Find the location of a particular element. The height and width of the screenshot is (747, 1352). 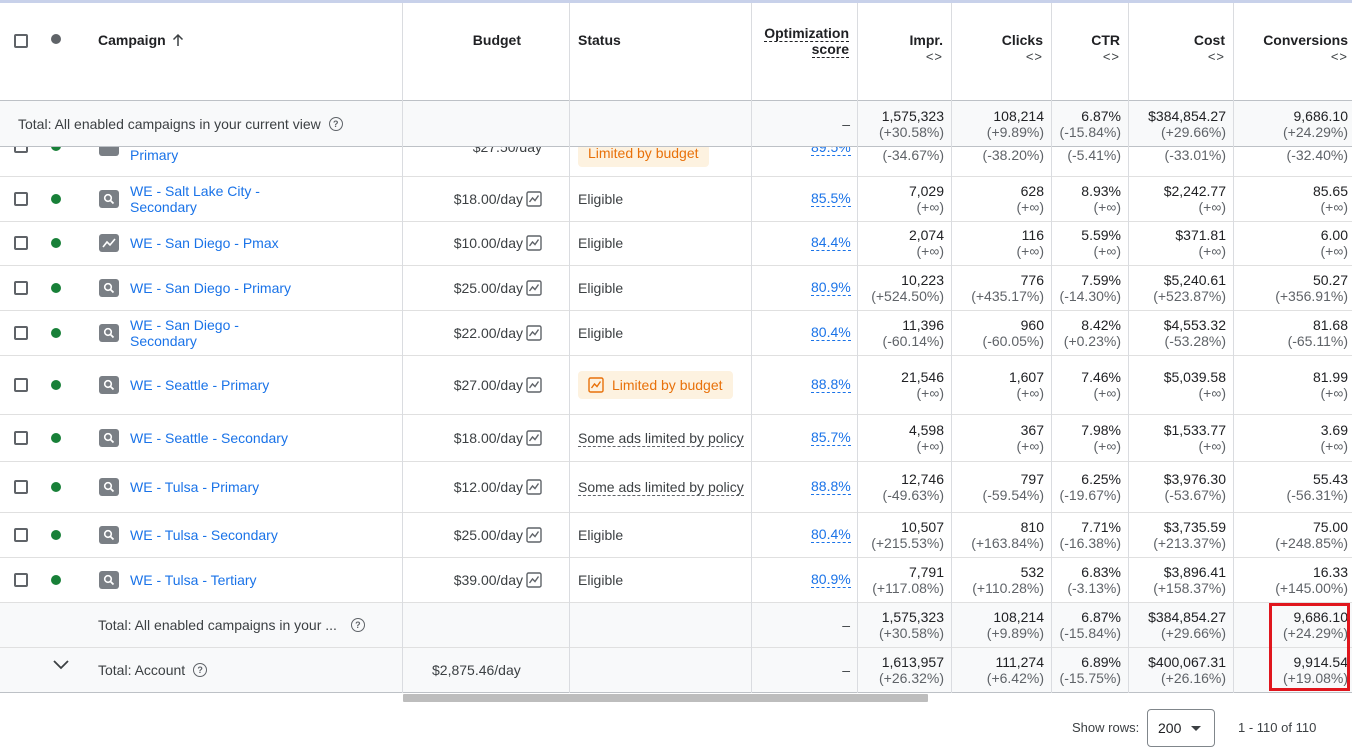

opt-score-link: 85.7% is located at coordinates (831, 438).